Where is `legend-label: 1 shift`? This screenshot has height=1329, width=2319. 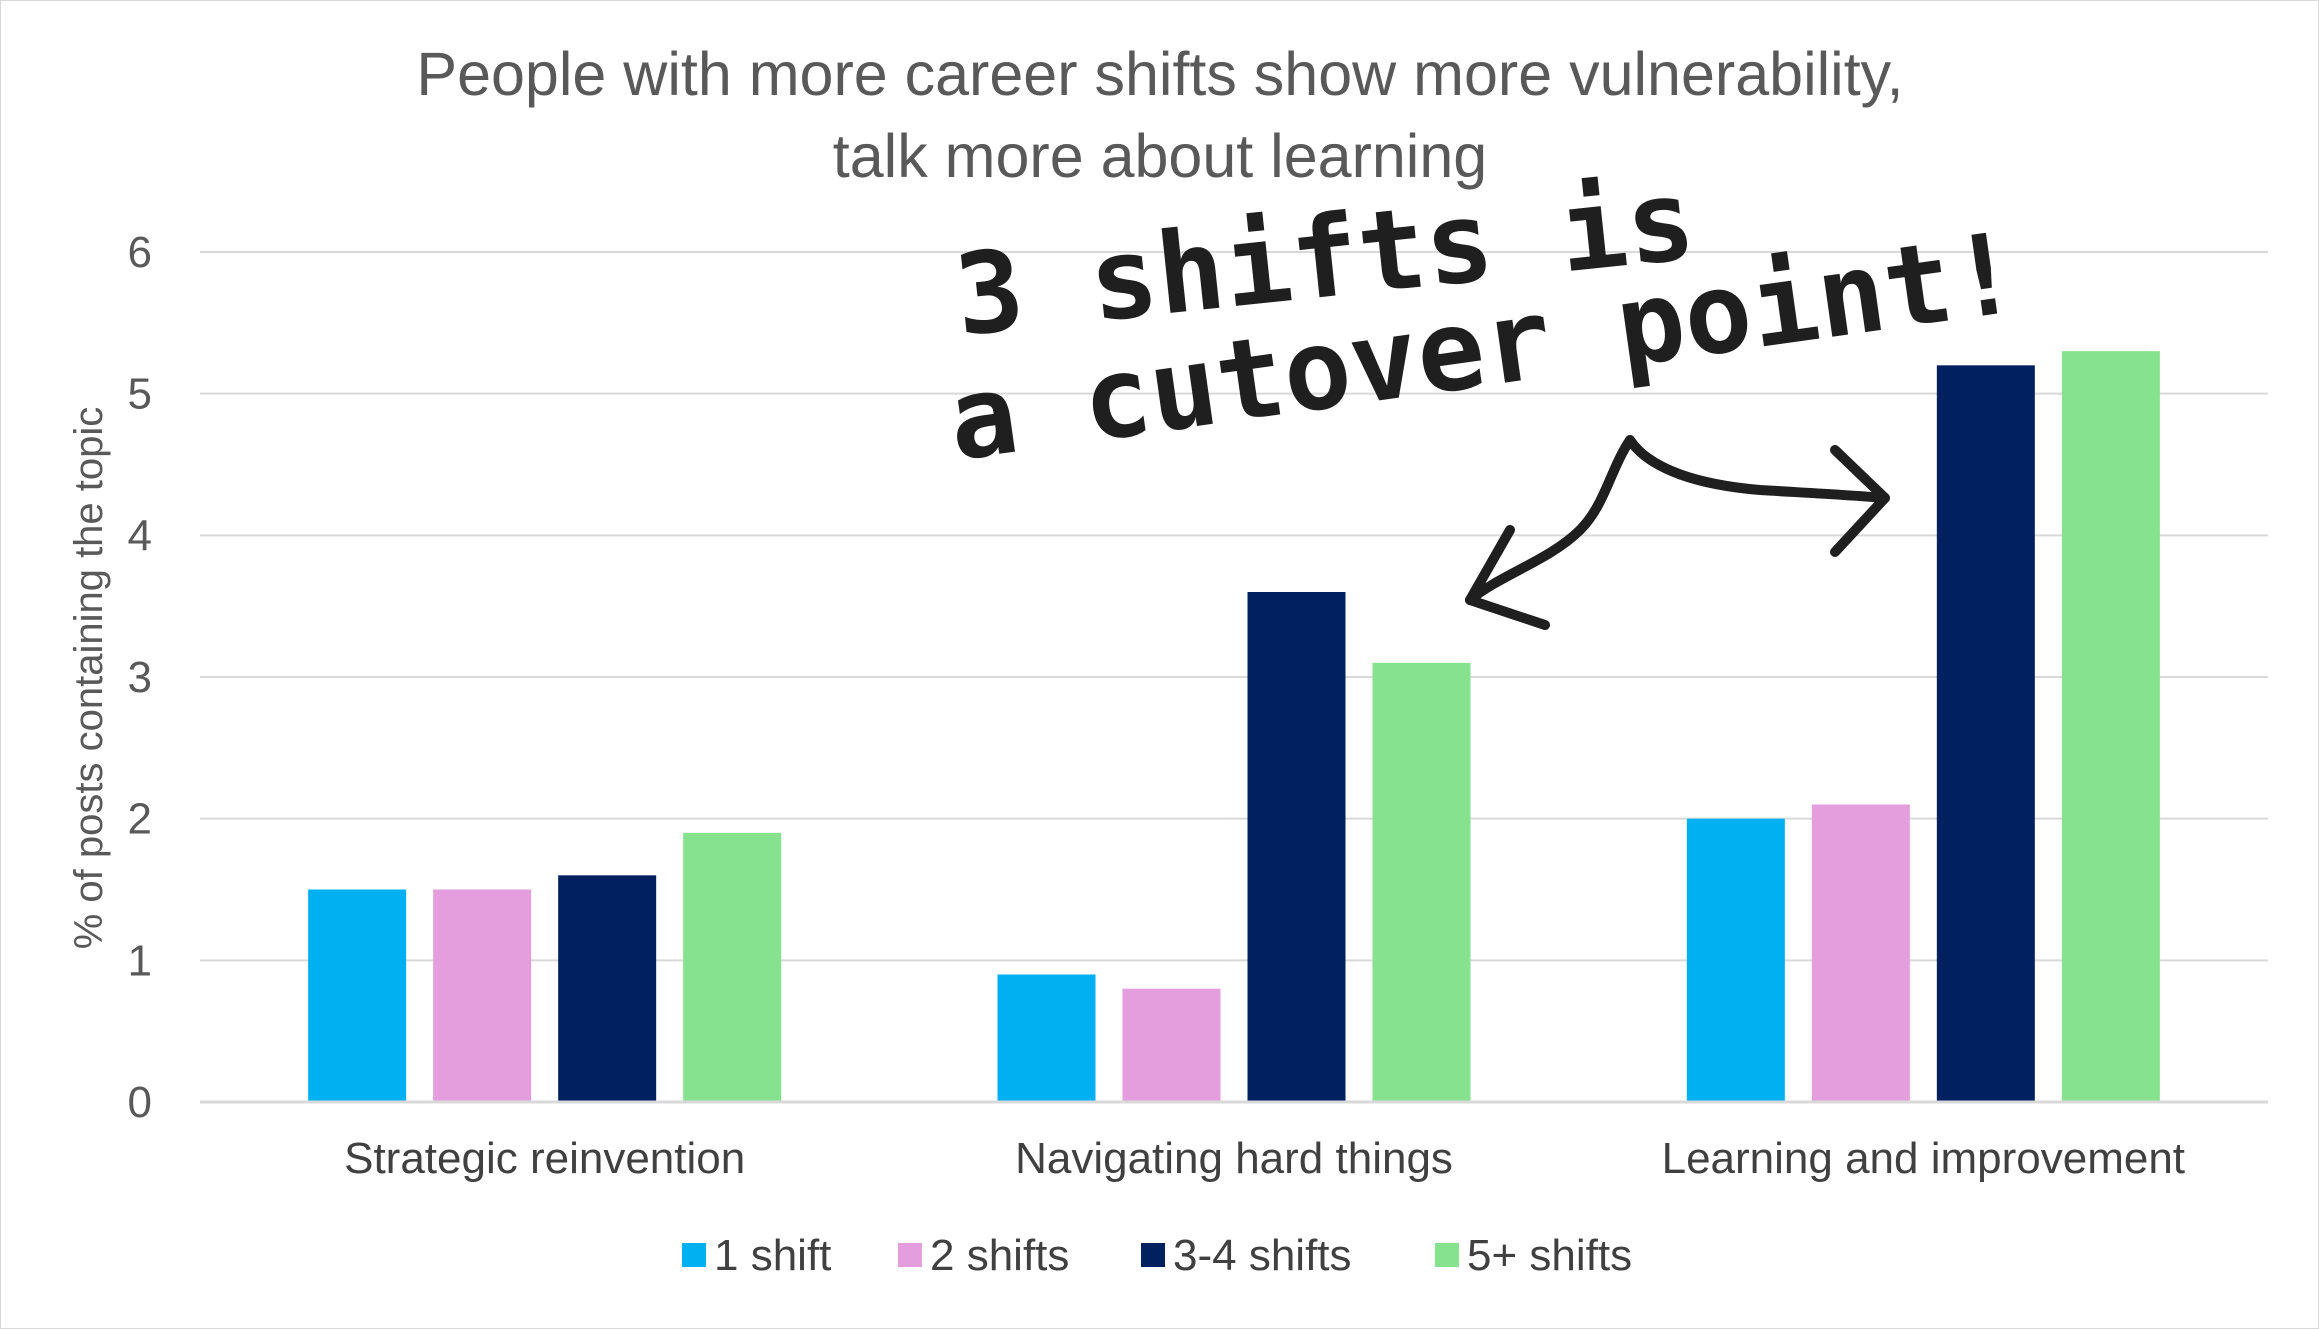 legend-label: 1 shift is located at coordinates (772, 1255).